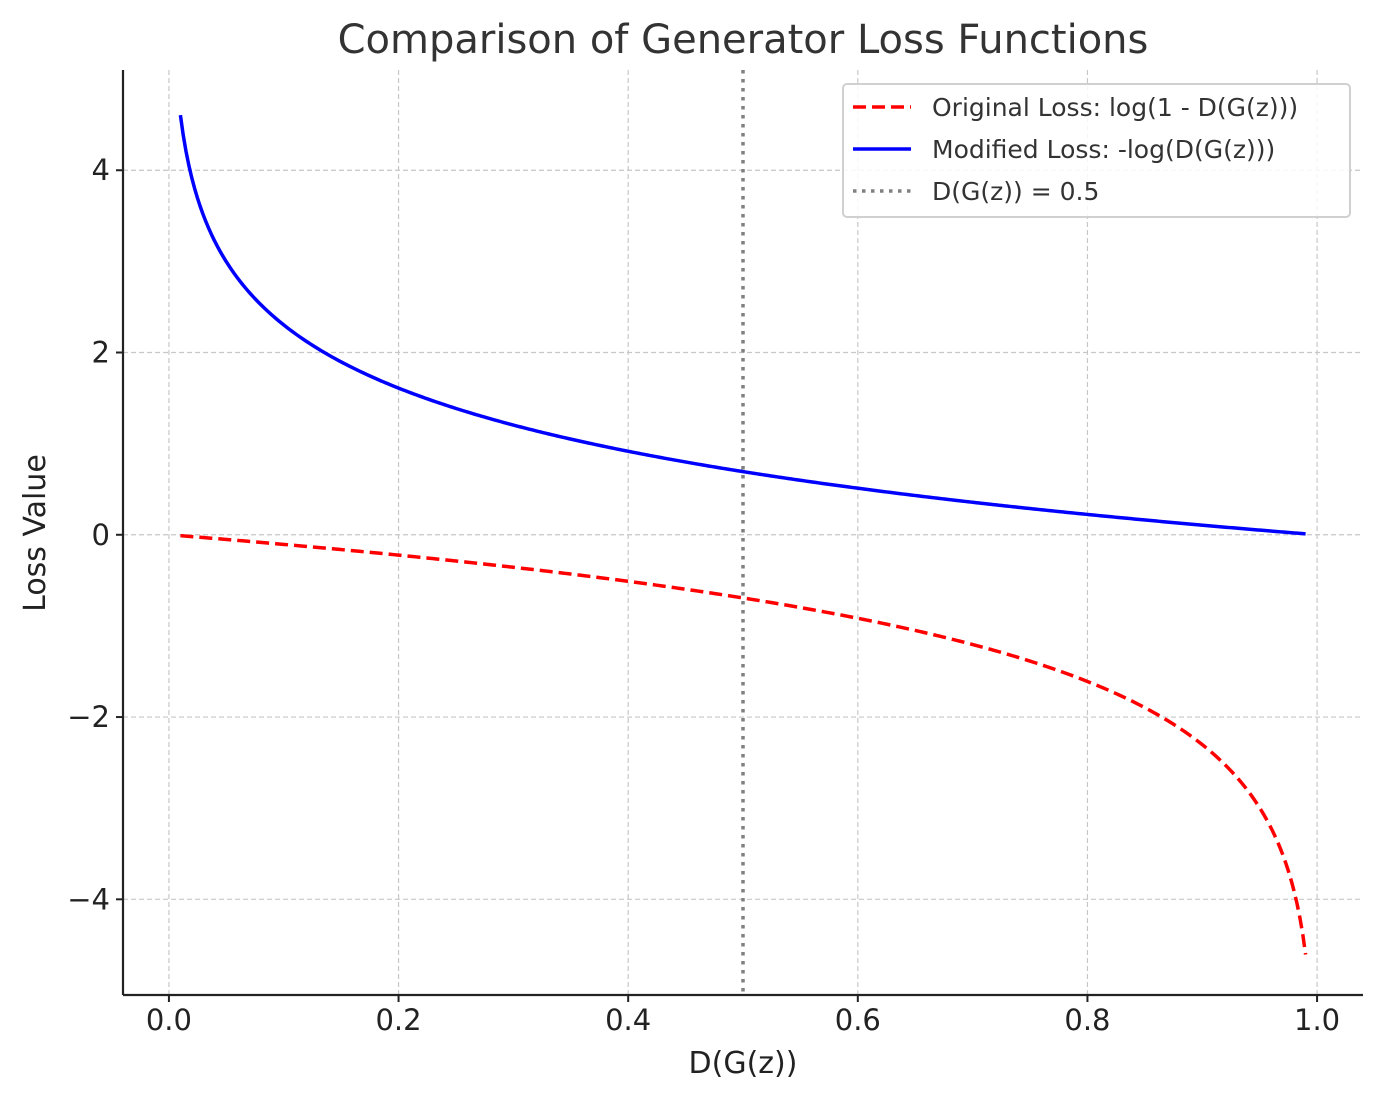  Describe the element at coordinates (628, 1020) in the screenshot. I see `x-tick-label: 0.4` at that location.